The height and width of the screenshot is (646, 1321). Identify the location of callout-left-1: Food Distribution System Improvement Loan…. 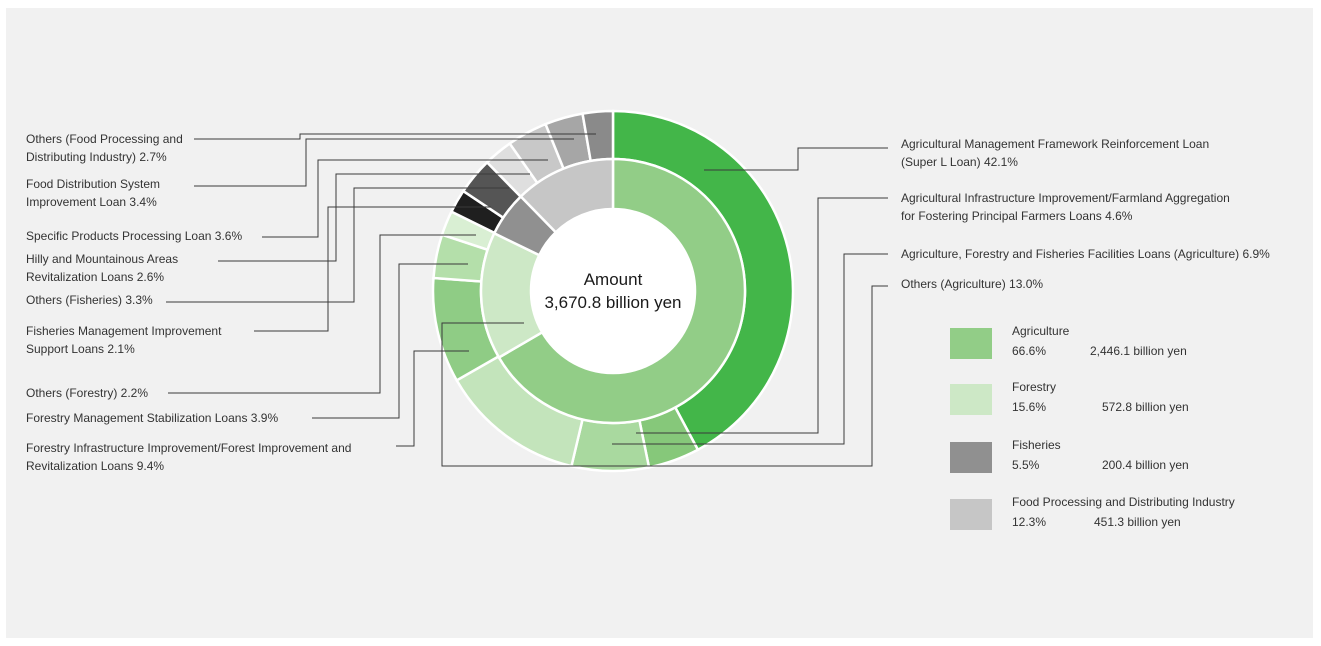
(93, 193).